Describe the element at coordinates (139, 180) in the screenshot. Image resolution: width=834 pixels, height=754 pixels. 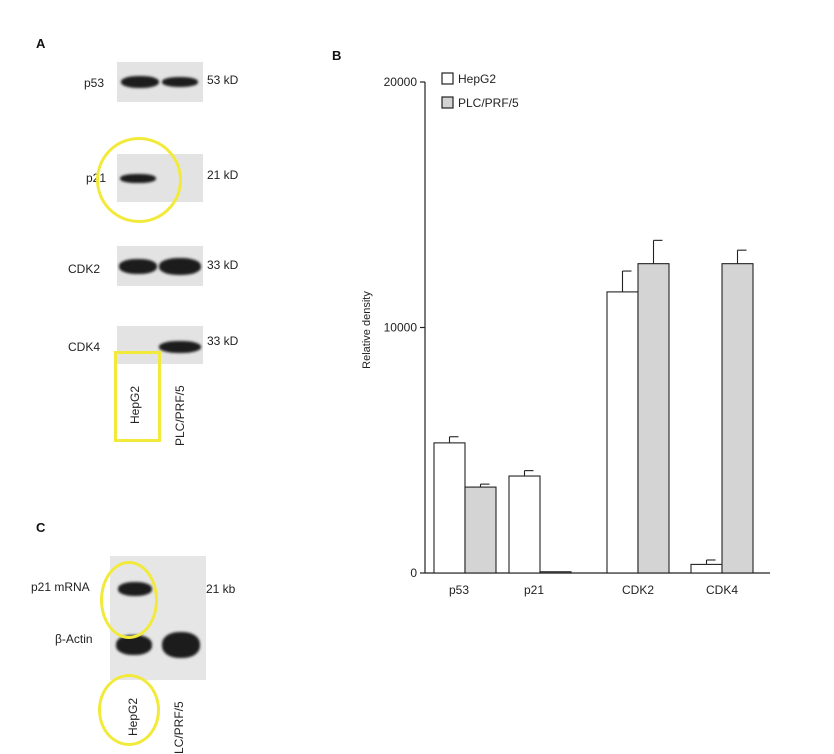
I see `highlight-circle-p21` at that location.